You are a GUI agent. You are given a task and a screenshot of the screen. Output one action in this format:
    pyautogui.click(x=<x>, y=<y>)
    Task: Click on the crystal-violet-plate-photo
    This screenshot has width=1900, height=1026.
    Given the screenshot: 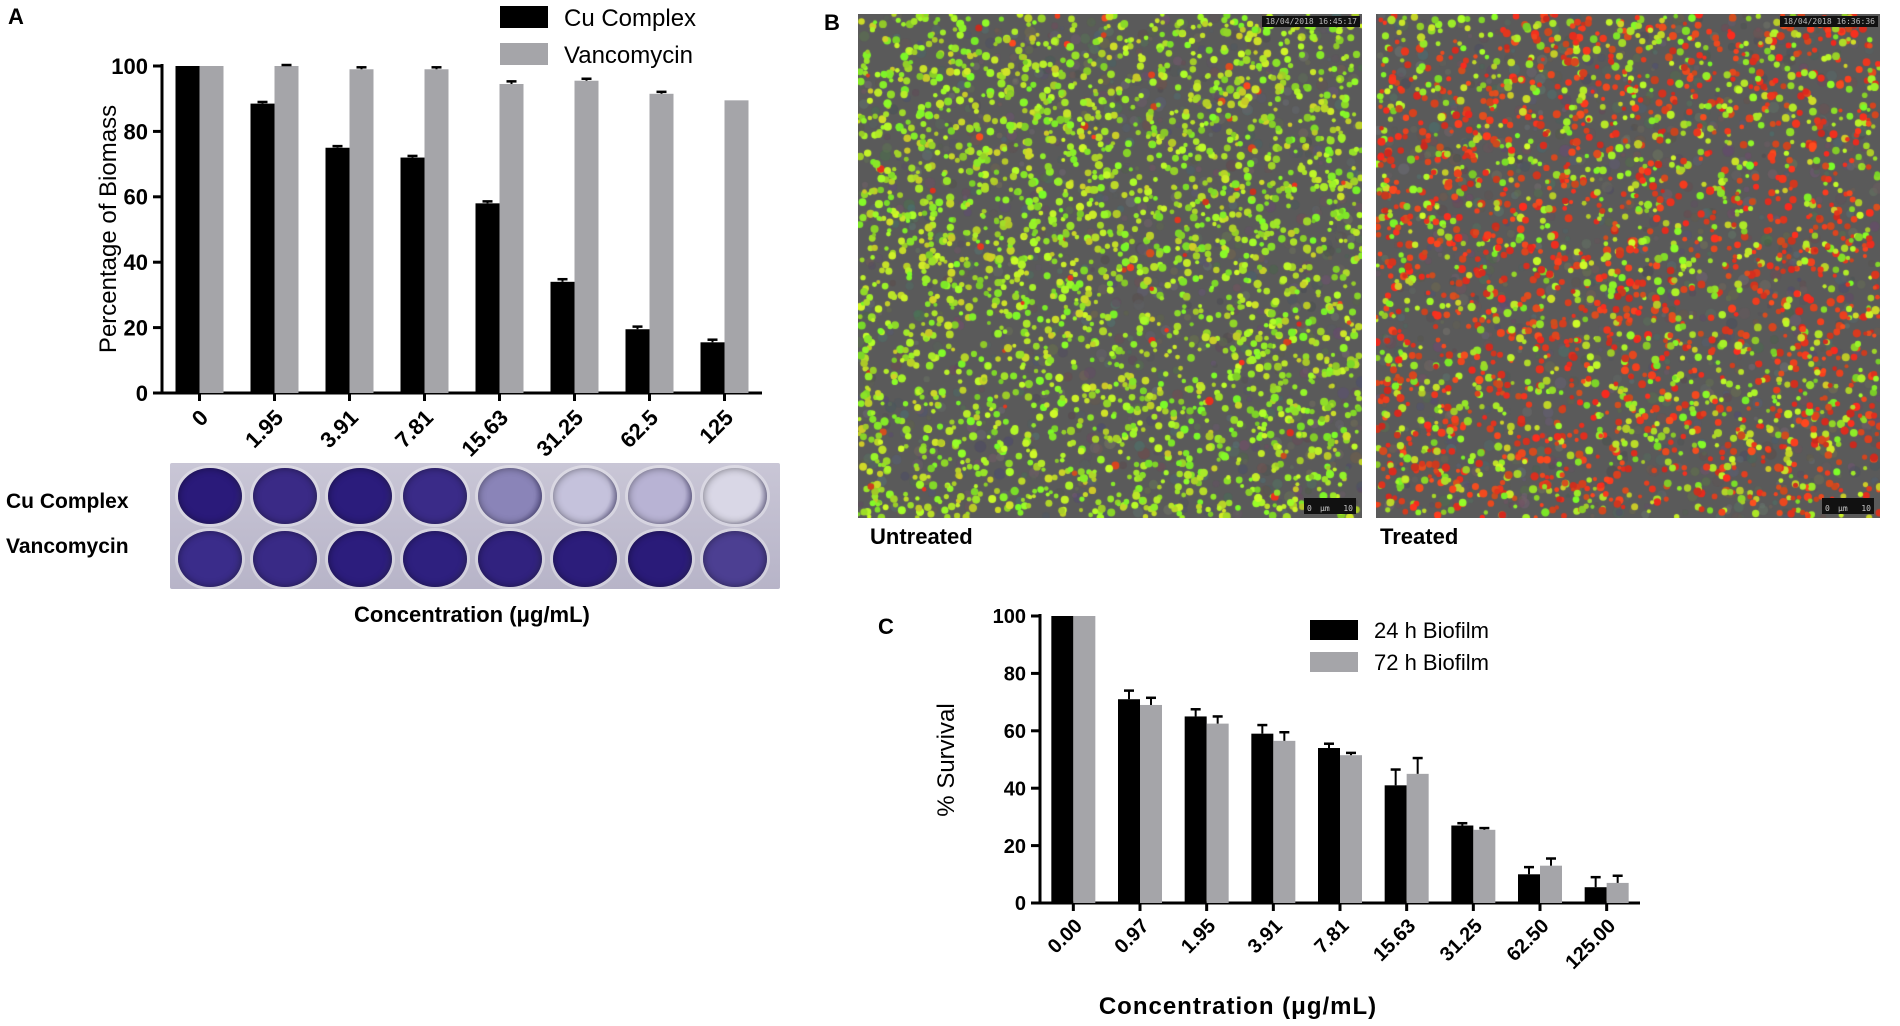 What is the action you would take?
    pyautogui.click(x=475, y=526)
    